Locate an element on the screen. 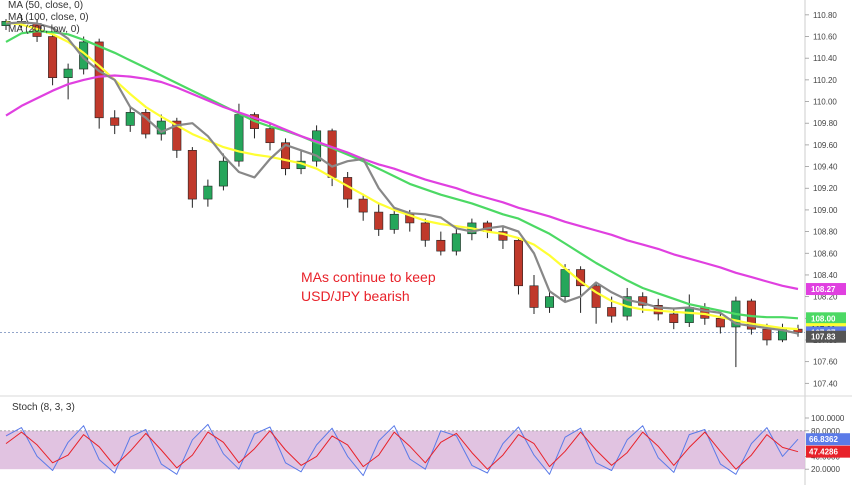  price-tick-label: 107.60 is located at coordinates (825, 362).